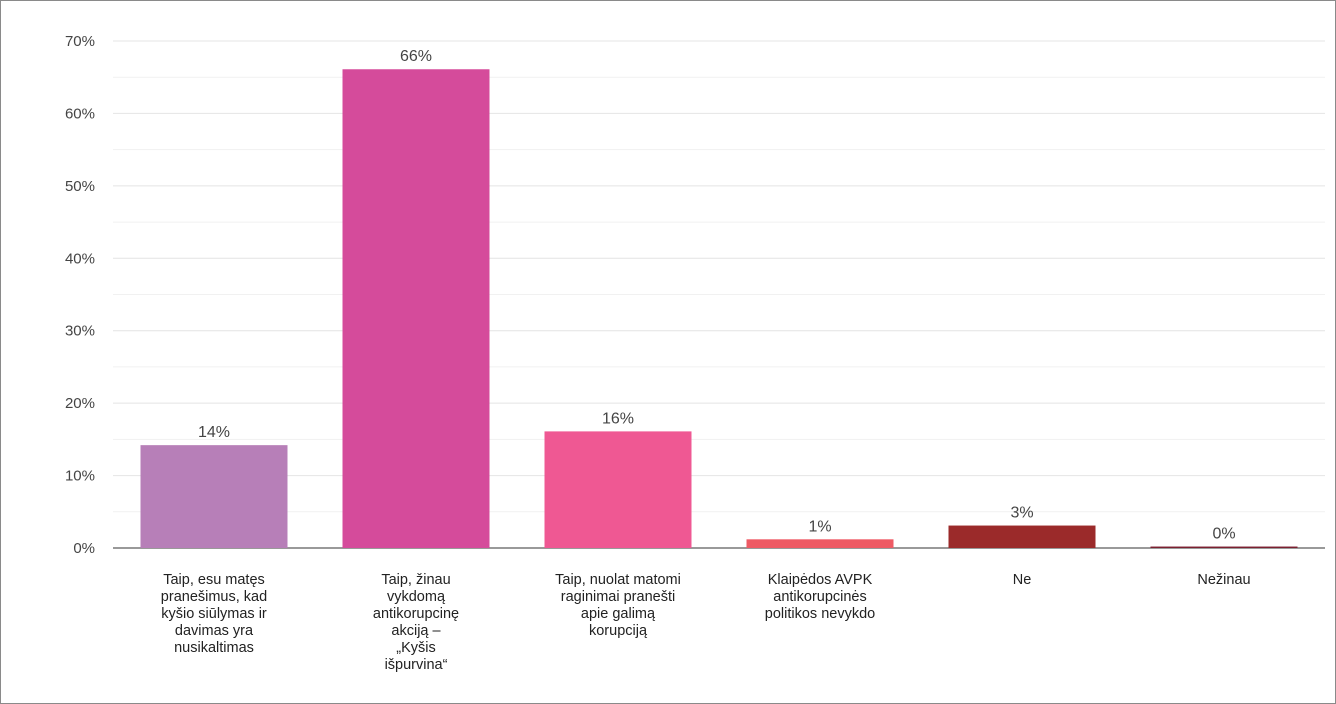 This screenshot has width=1336, height=704. I want to click on category-label-line: Taip, nuolat matomi, so click(618, 580).